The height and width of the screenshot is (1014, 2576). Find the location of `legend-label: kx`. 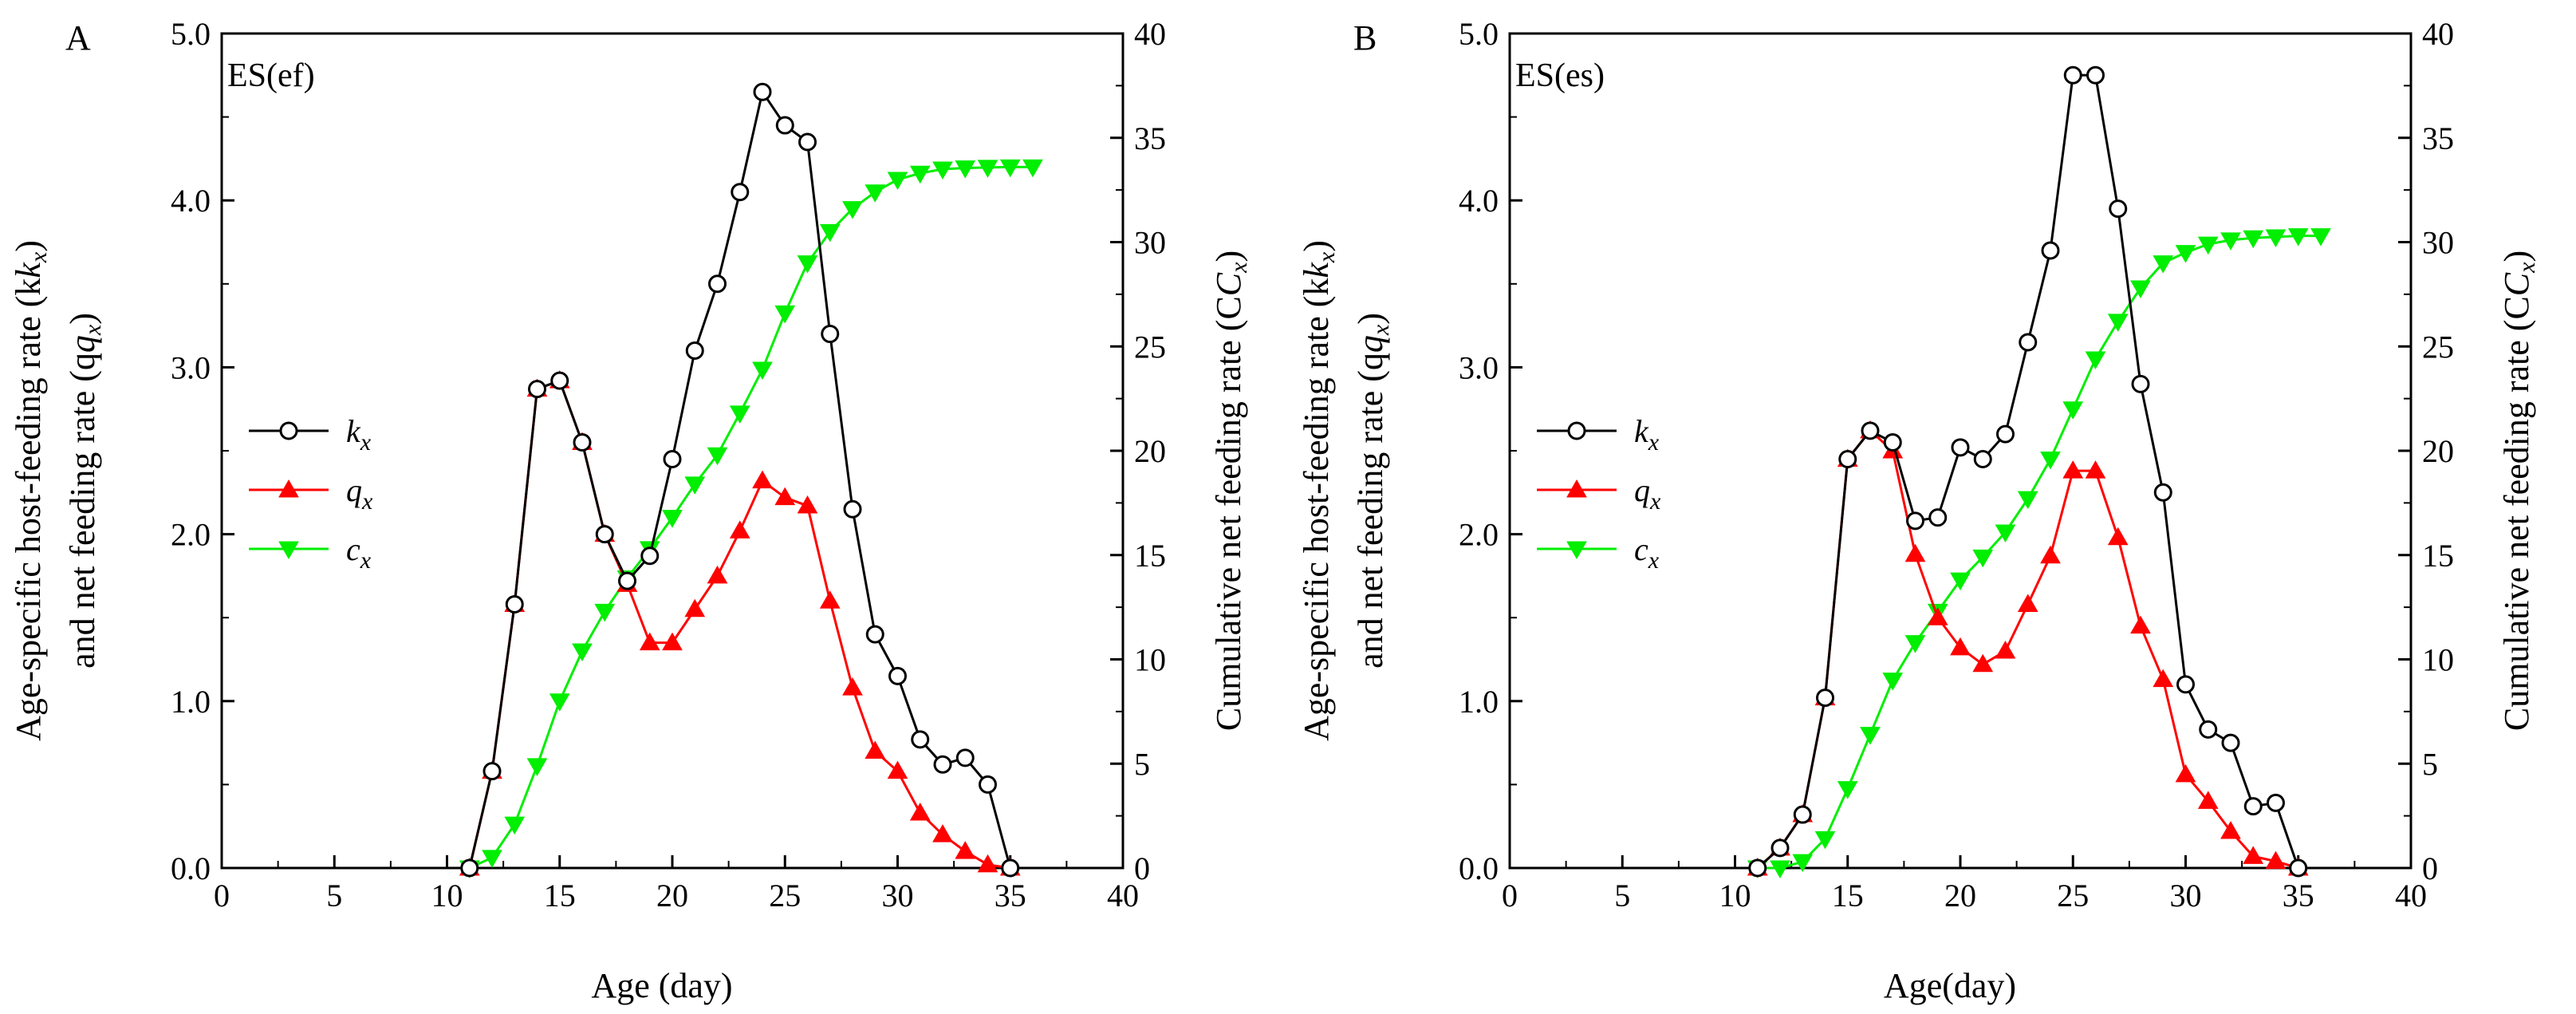

legend-label: kx is located at coordinates (359, 435).